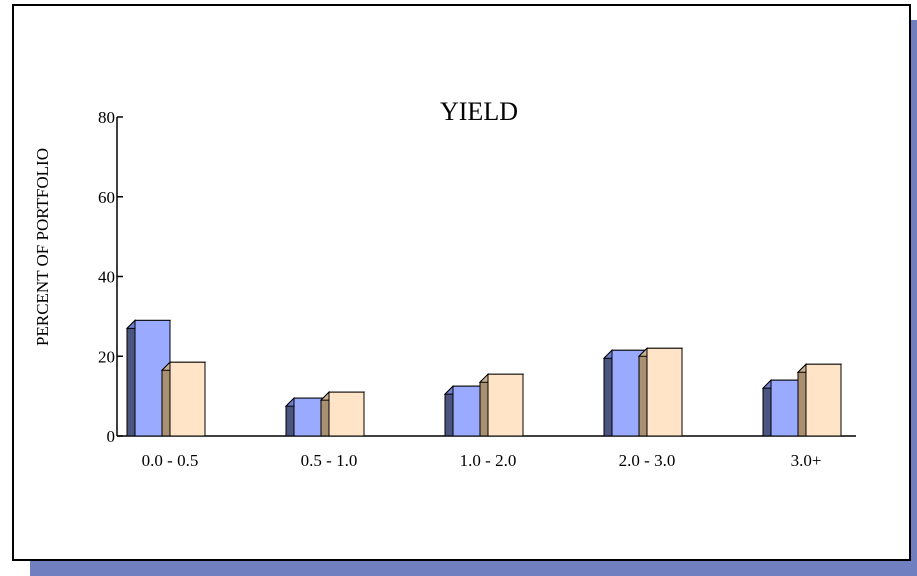  Describe the element at coordinates (488, 460) in the screenshot. I see `x-tick-label-2: 1.0 - 2.0` at that location.